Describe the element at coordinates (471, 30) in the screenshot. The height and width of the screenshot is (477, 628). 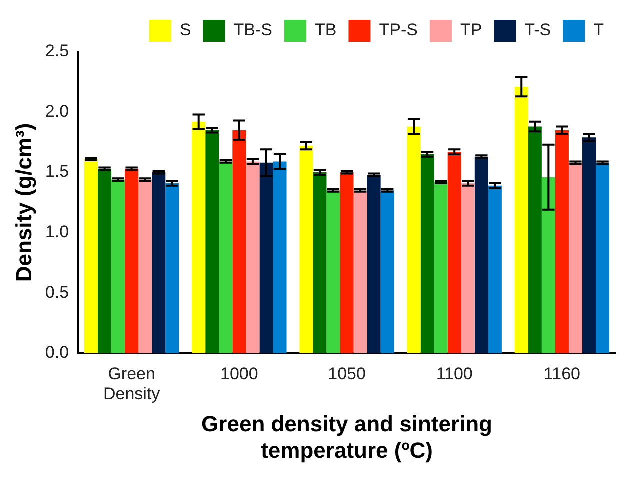
I see `legend-label: TP` at that location.